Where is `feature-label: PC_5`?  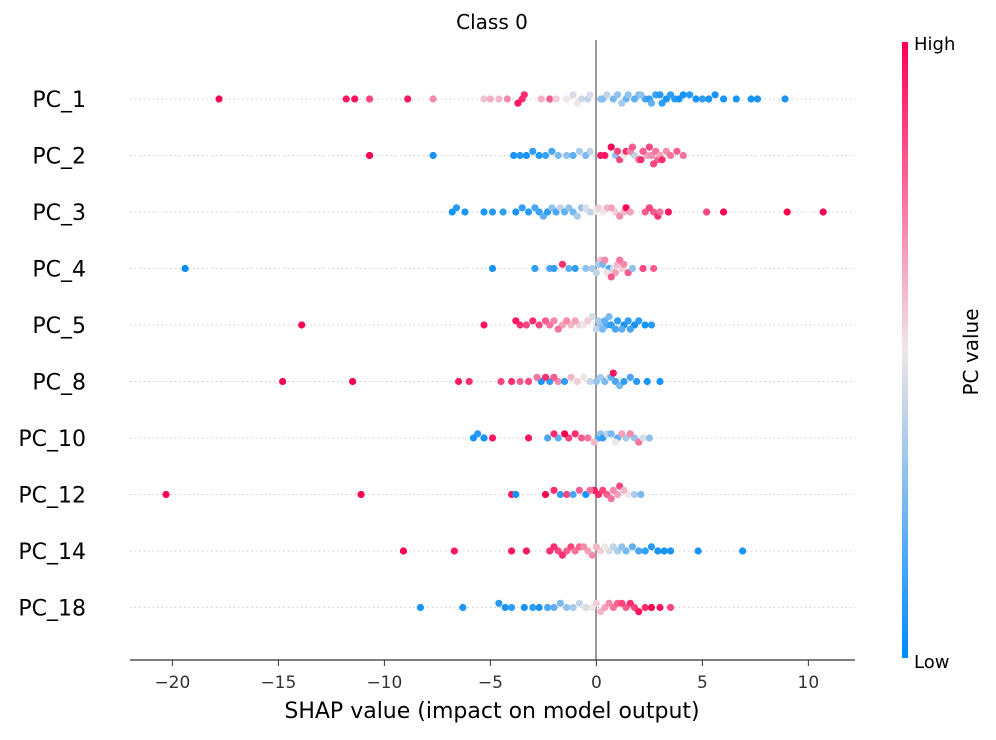 feature-label: PC_5 is located at coordinates (59, 326).